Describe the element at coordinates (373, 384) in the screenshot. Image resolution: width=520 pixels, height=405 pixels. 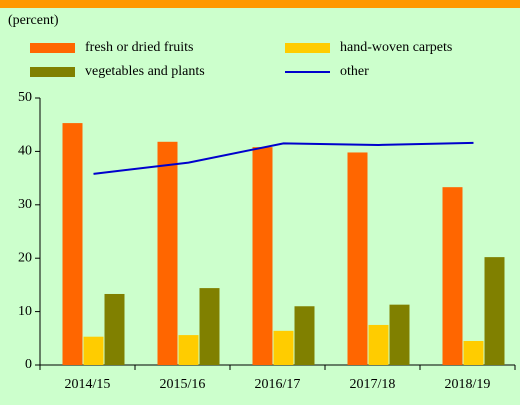
I see `x-tick-label: 2017/18` at that location.